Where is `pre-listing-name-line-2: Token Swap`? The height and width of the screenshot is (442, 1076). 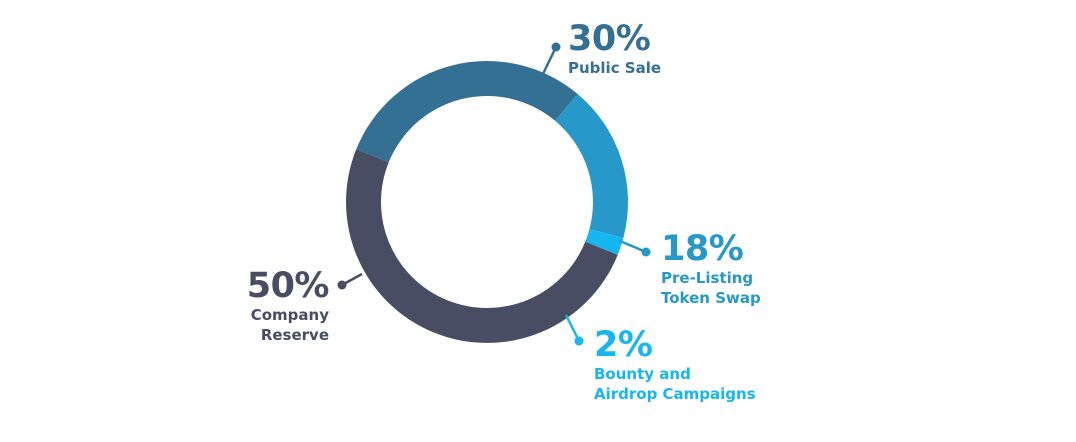
pre-listing-name-line-2: Token Swap is located at coordinates (711, 297).